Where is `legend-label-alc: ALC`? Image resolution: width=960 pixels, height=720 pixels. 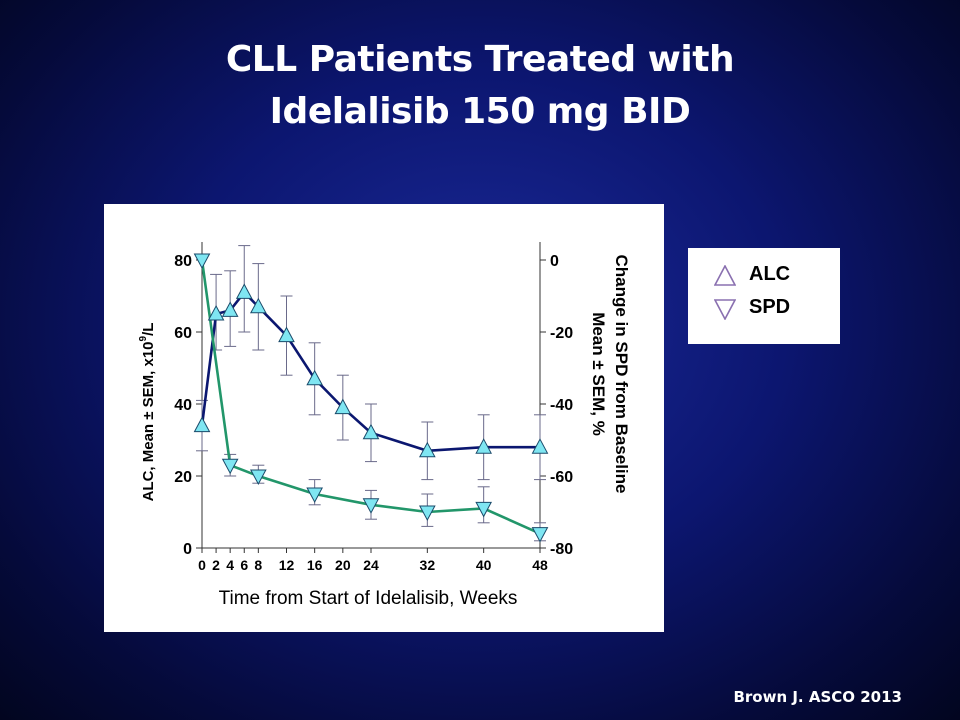 legend-label-alc: ALC is located at coordinates (770, 274).